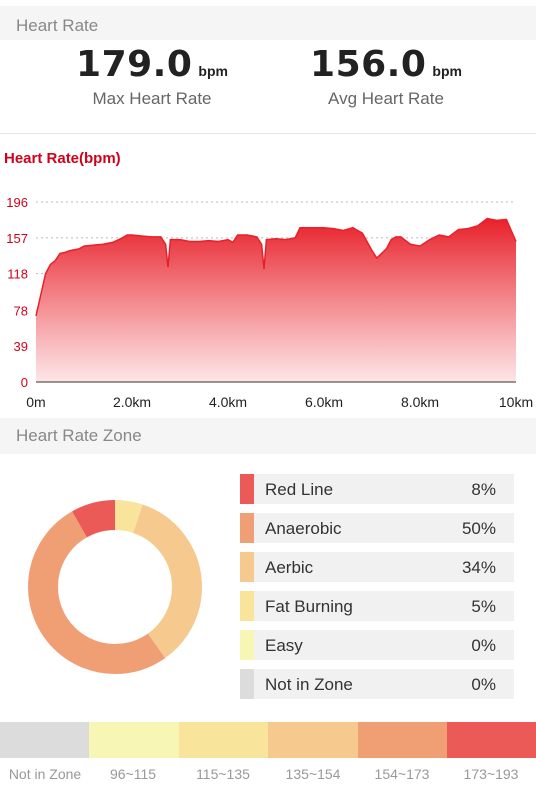 This screenshot has height=791, width=536. What do you see at coordinates (377, 684) in the screenshot?
I see `zone-row-not-in-zone: Not in Zone 0%` at bounding box center [377, 684].